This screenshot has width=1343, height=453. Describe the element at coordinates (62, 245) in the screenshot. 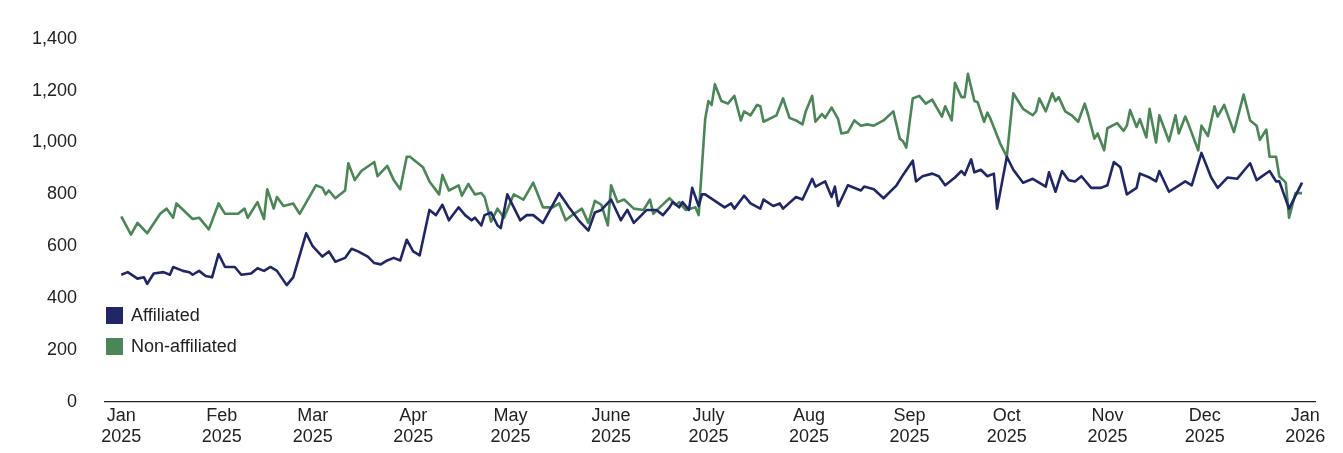

I see `y-tick-label: 600` at that location.